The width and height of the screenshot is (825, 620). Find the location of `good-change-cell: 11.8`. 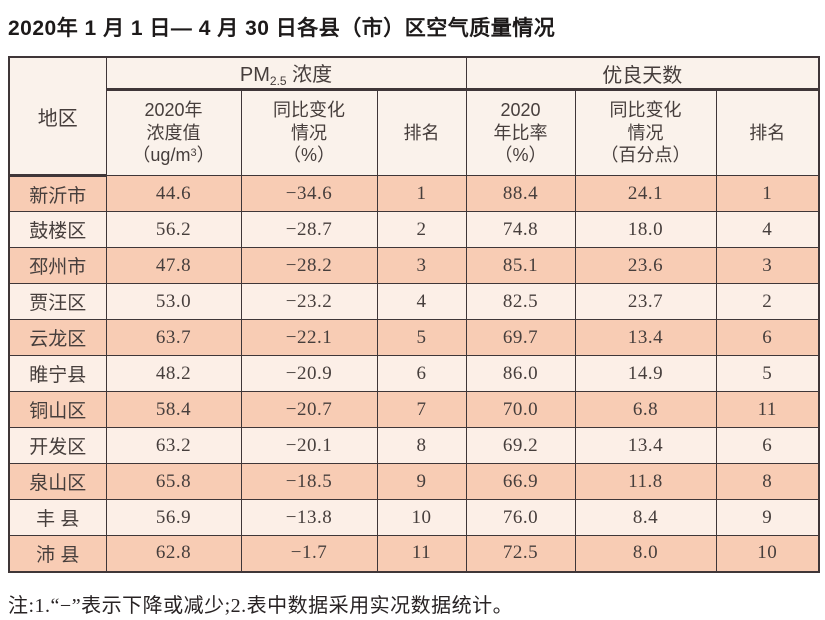

good-change-cell: 11.8 is located at coordinates (645, 481).